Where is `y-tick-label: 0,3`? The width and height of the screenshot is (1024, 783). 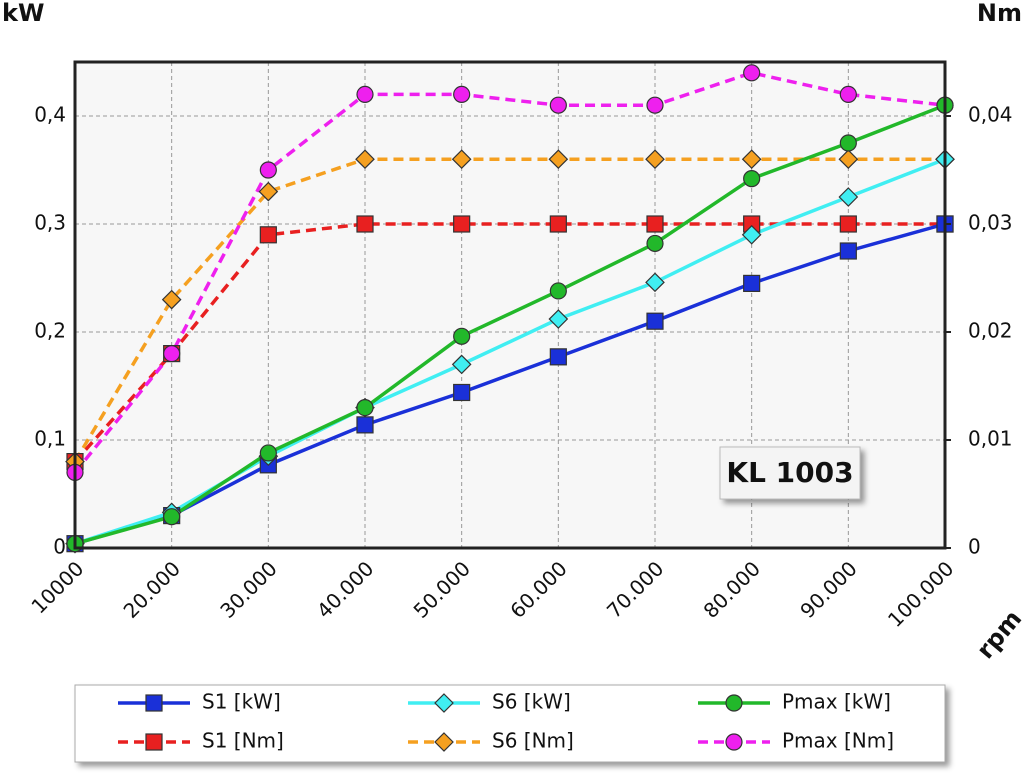
y-tick-label: 0,3 is located at coordinates (50, 223).